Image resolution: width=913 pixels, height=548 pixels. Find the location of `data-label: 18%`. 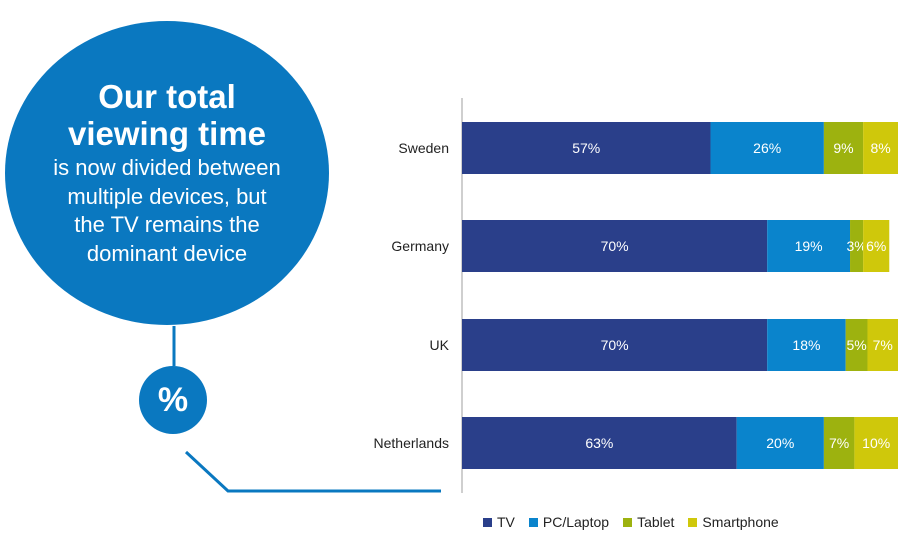

data-label: 18% is located at coordinates (806, 345).